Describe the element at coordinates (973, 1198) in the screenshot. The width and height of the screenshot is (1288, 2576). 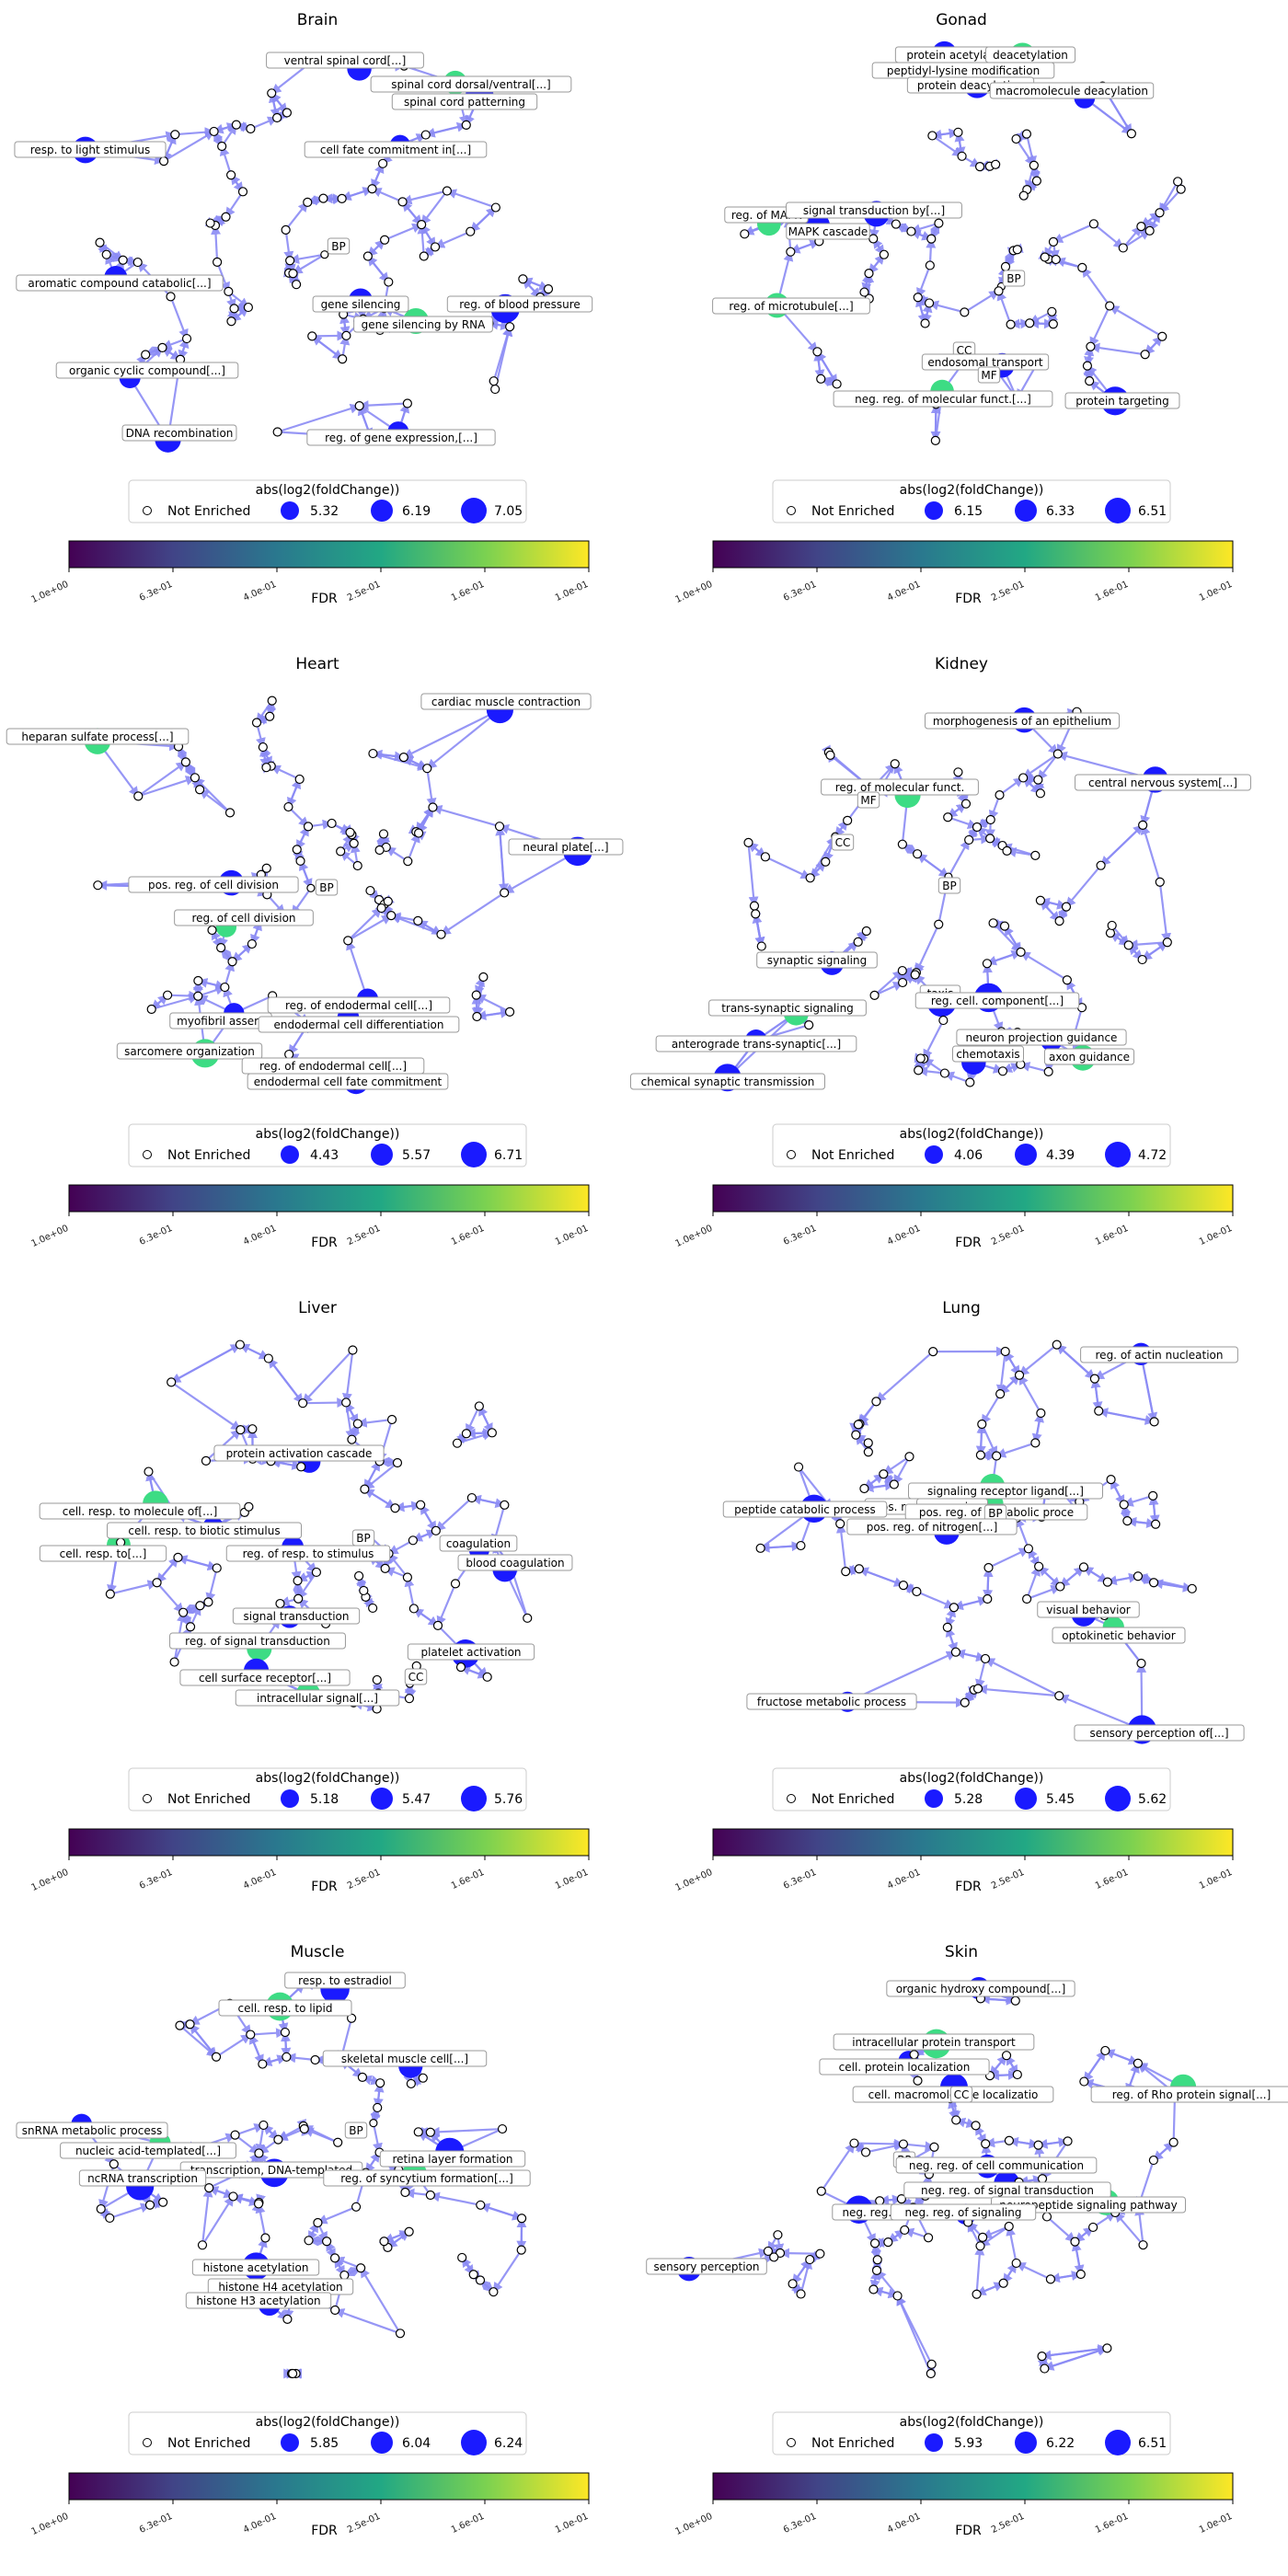
I see `colorbar-gradient` at that location.